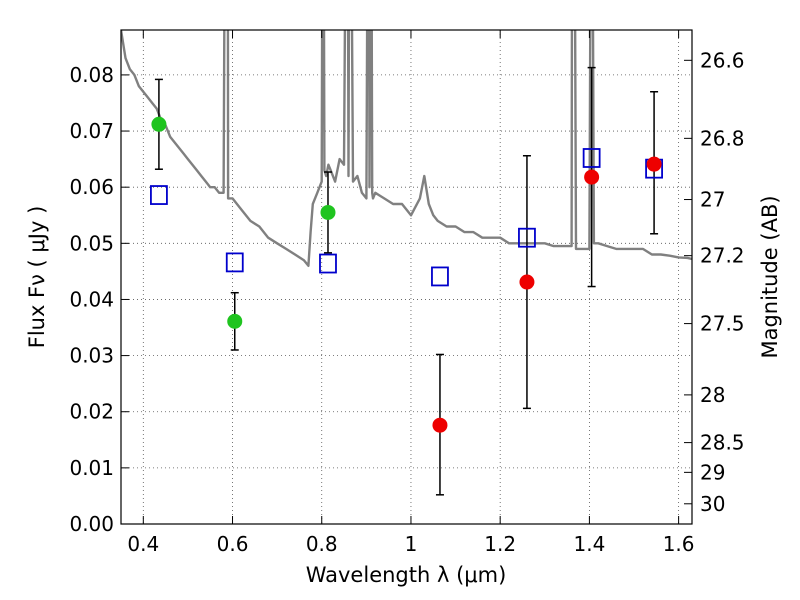 This screenshot has height=600, width=800. Describe the element at coordinates (722, 443) in the screenshot. I see `y2-tick-label: 28.5` at that location.